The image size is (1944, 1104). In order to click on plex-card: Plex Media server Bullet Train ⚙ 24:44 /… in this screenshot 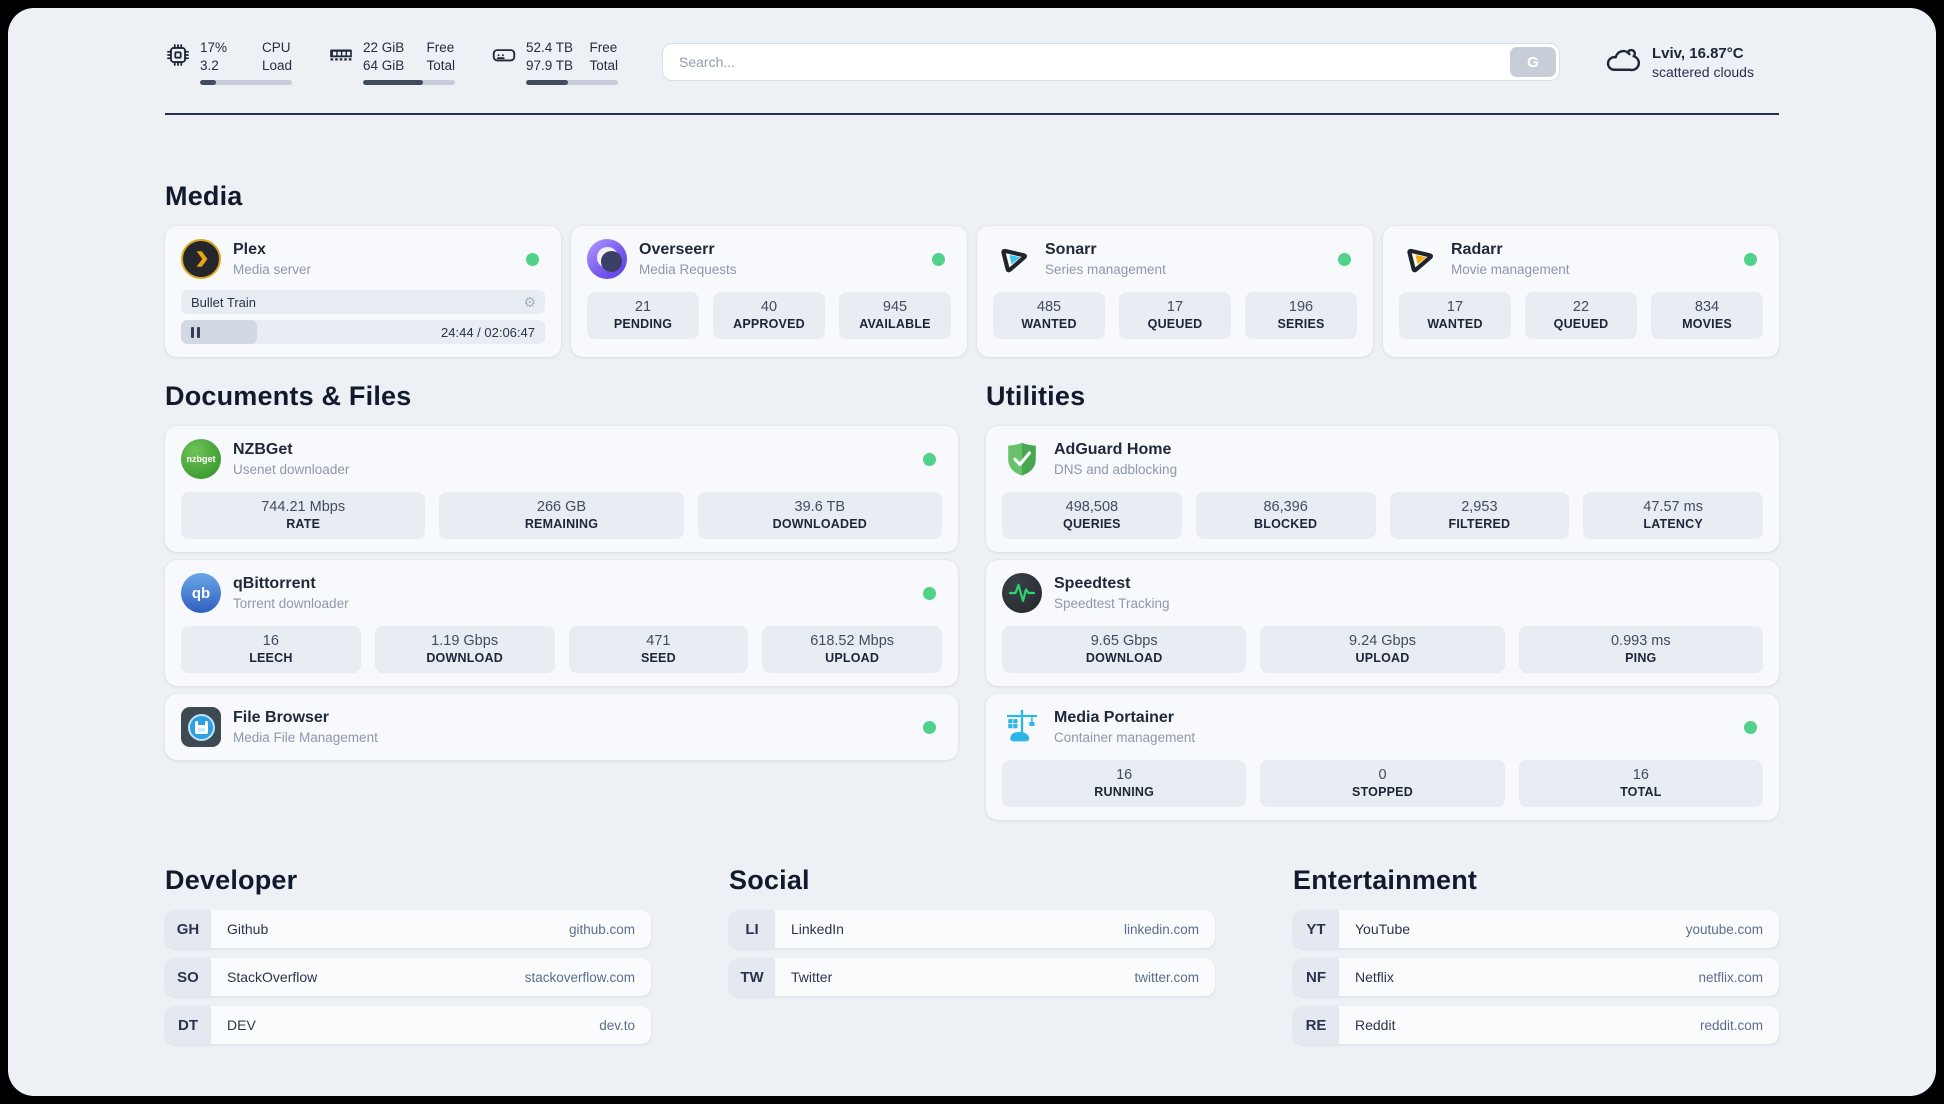, I will do `click(363, 291)`.